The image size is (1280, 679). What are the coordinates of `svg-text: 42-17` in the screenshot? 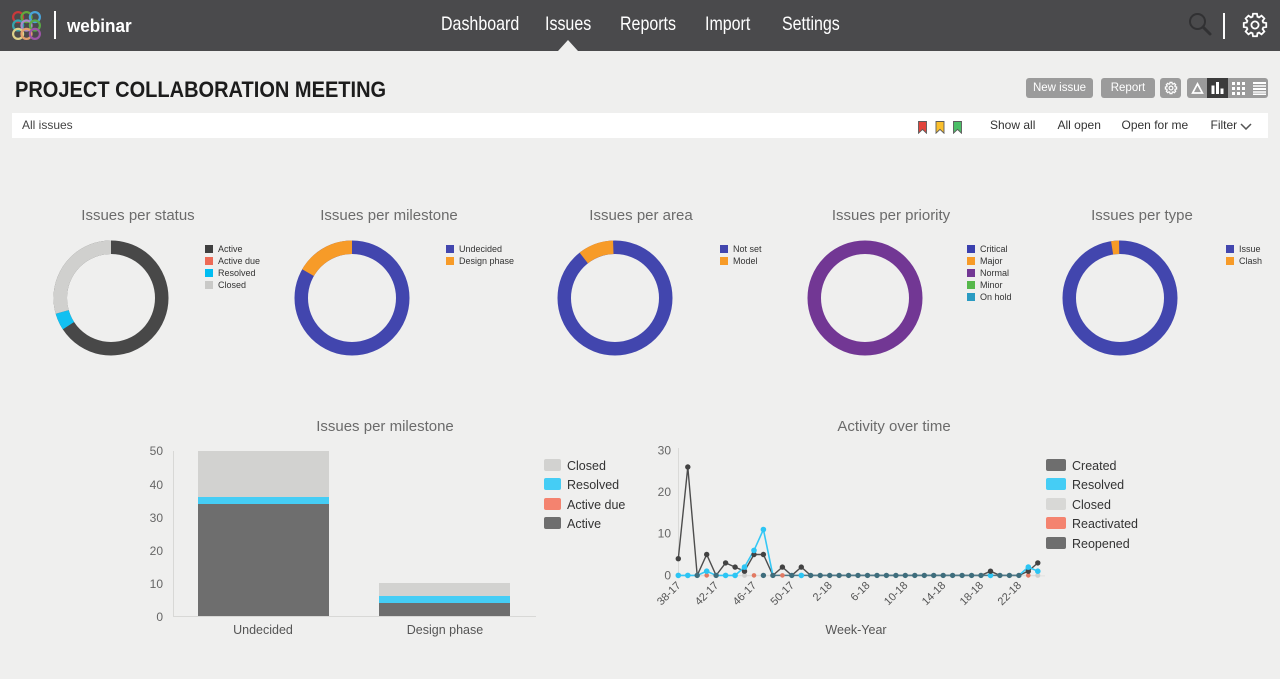 It's located at (707, 594).